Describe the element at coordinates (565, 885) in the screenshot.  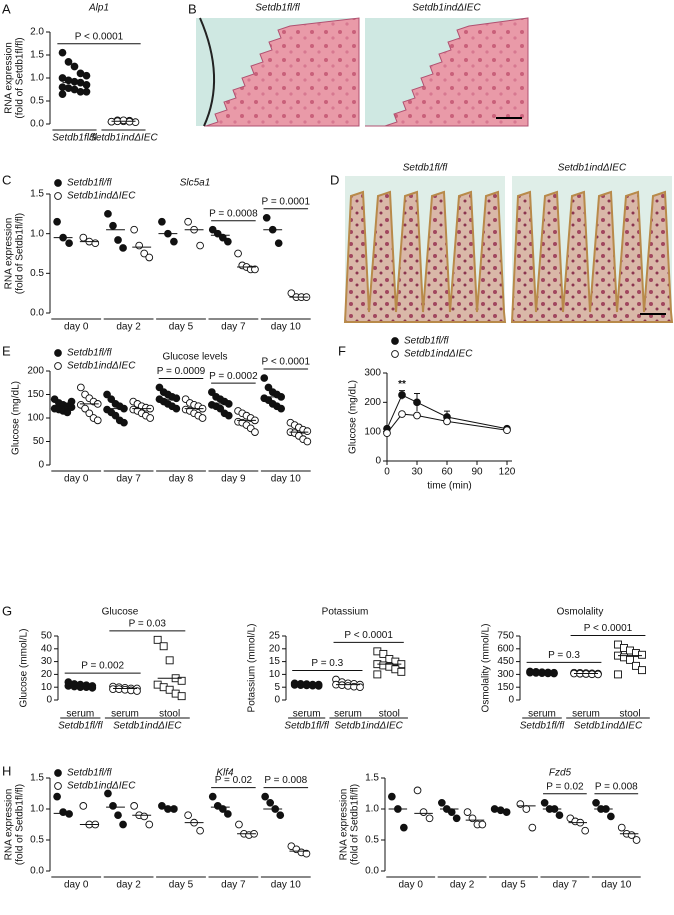
I see `x-category-label: day 7` at that location.